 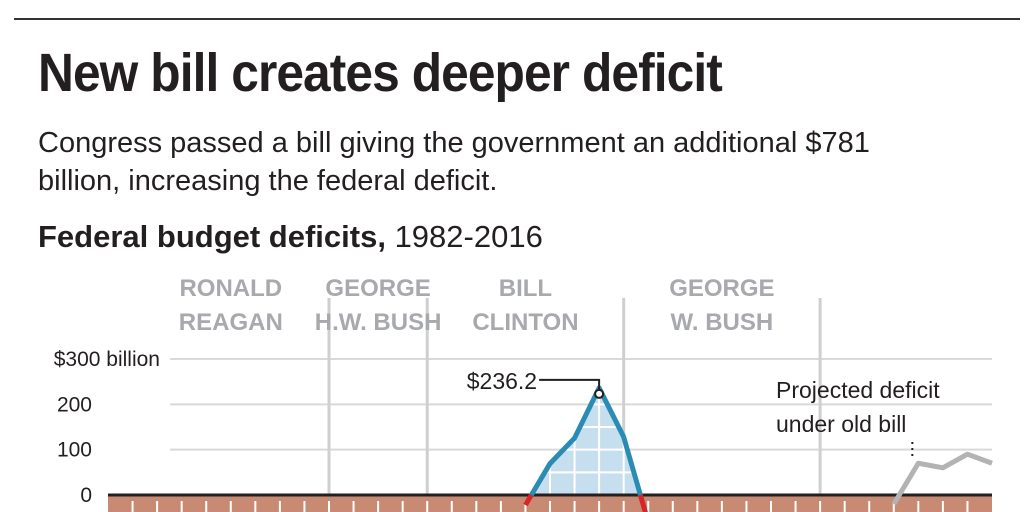 I want to click on y-tick-0: 0, so click(x=86, y=495).